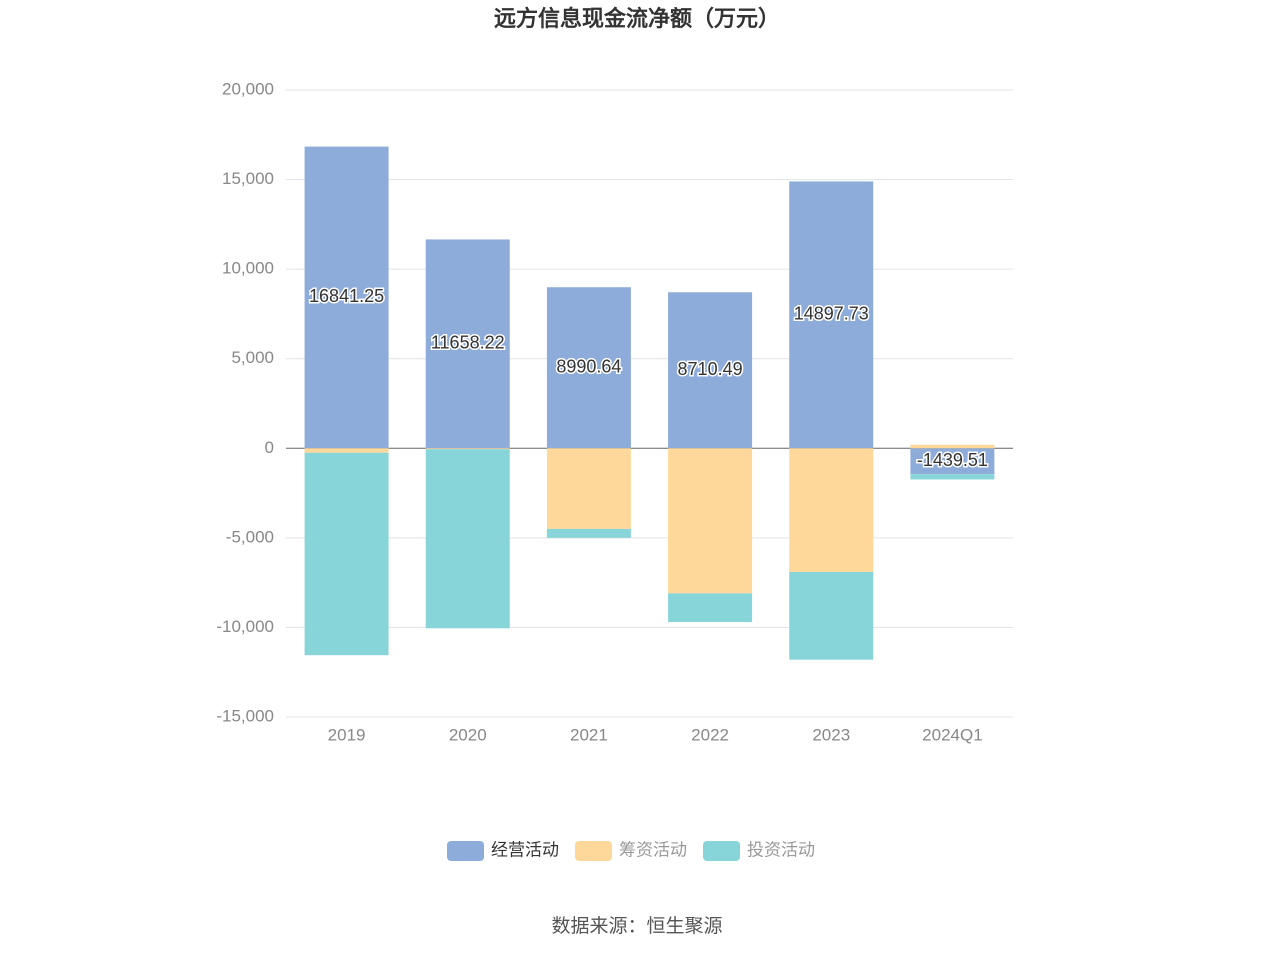 Image resolution: width=1275 pixels, height=960 pixels. I want to click on data-label: -1439.51, so click(952, 460).